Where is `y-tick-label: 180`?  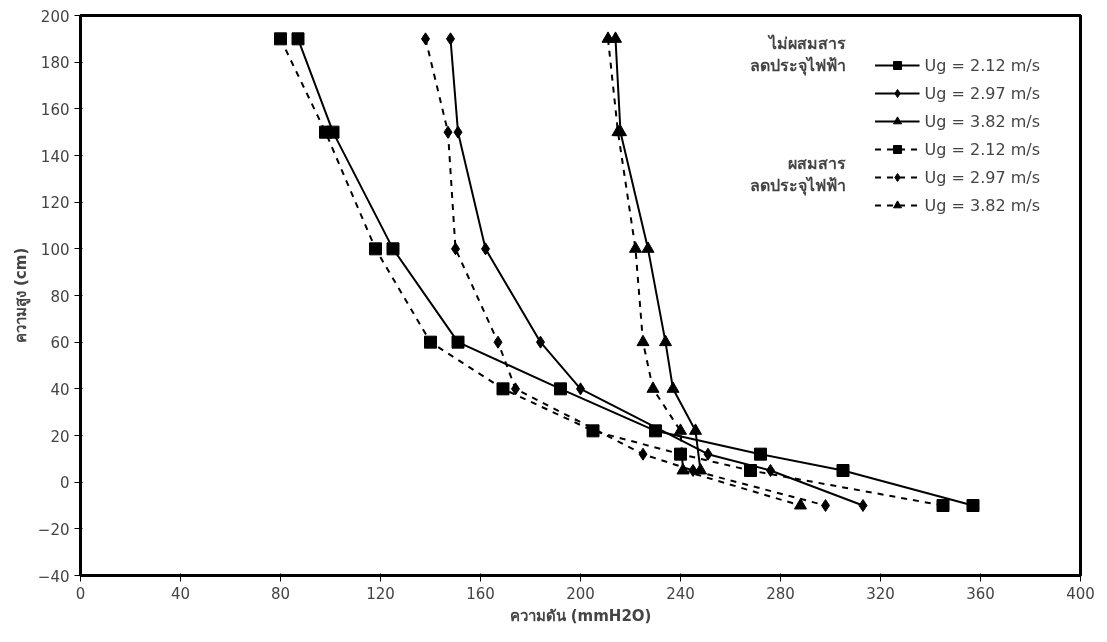
y-tick-label: 180 is located at coordinates (55, 63).